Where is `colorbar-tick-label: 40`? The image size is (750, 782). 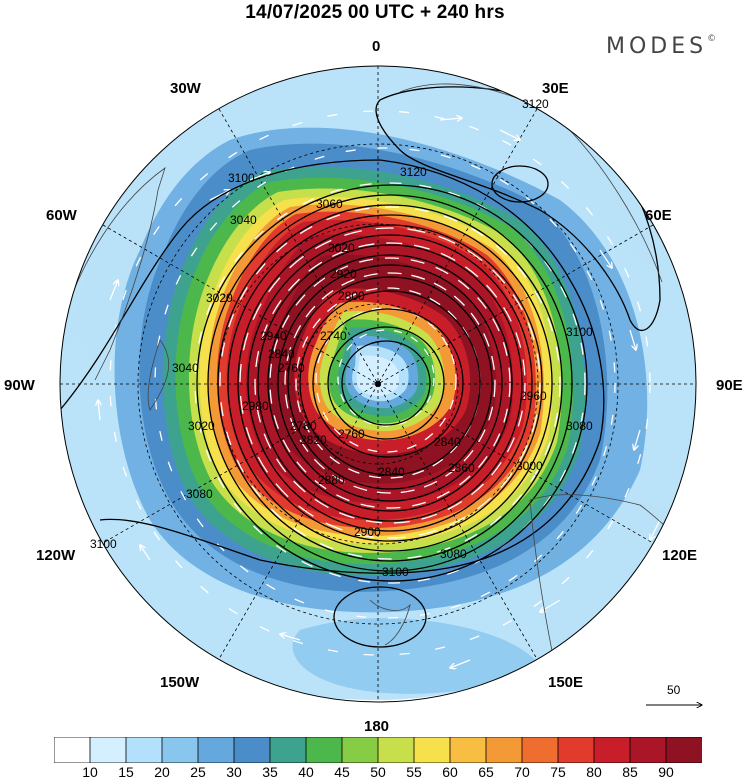 colorbar-tick-label: 40 is located at coordinates (306, 772).